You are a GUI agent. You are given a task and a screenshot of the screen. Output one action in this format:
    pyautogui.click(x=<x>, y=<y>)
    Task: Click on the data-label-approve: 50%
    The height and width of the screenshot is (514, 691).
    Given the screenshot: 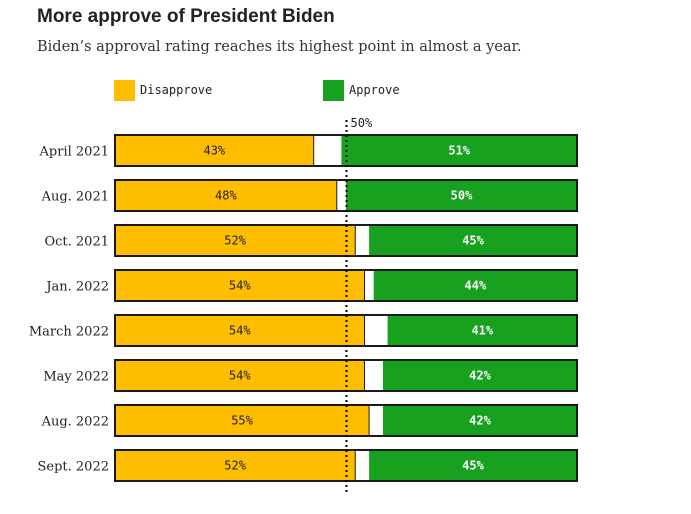 What is the action you would take?
    pyautogui.click(x=462, y=196)
    